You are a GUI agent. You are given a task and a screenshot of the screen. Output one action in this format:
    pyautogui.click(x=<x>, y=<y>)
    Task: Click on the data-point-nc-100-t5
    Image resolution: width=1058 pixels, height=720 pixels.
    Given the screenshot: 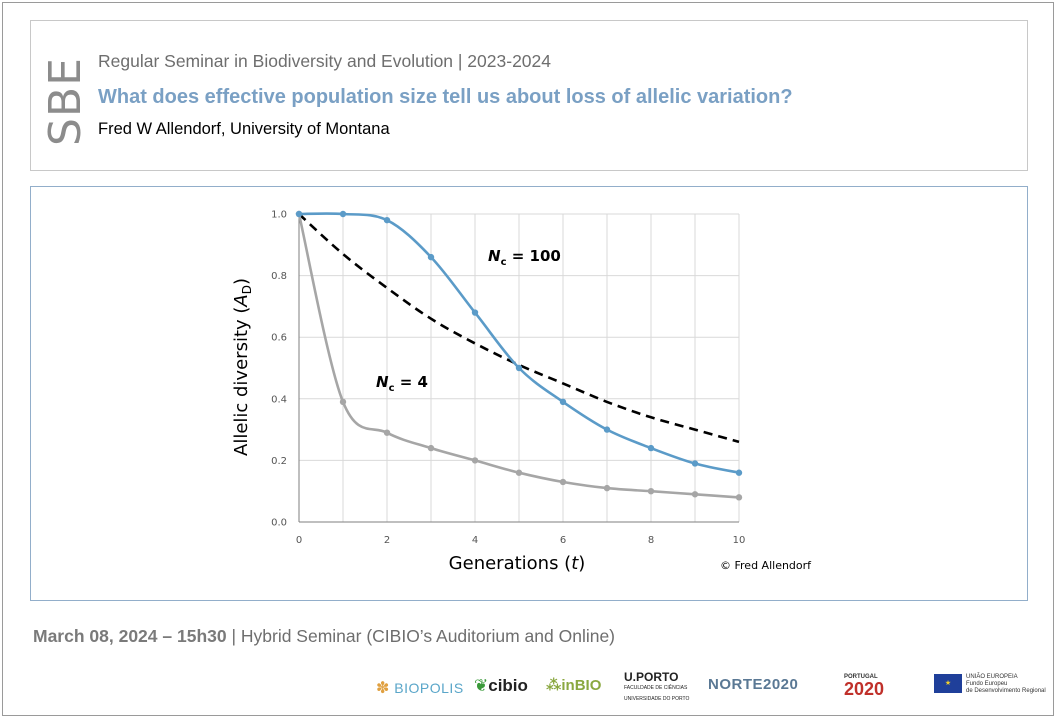 What is the action you would take?
    pyautogui.click(x=519, y=368)
    